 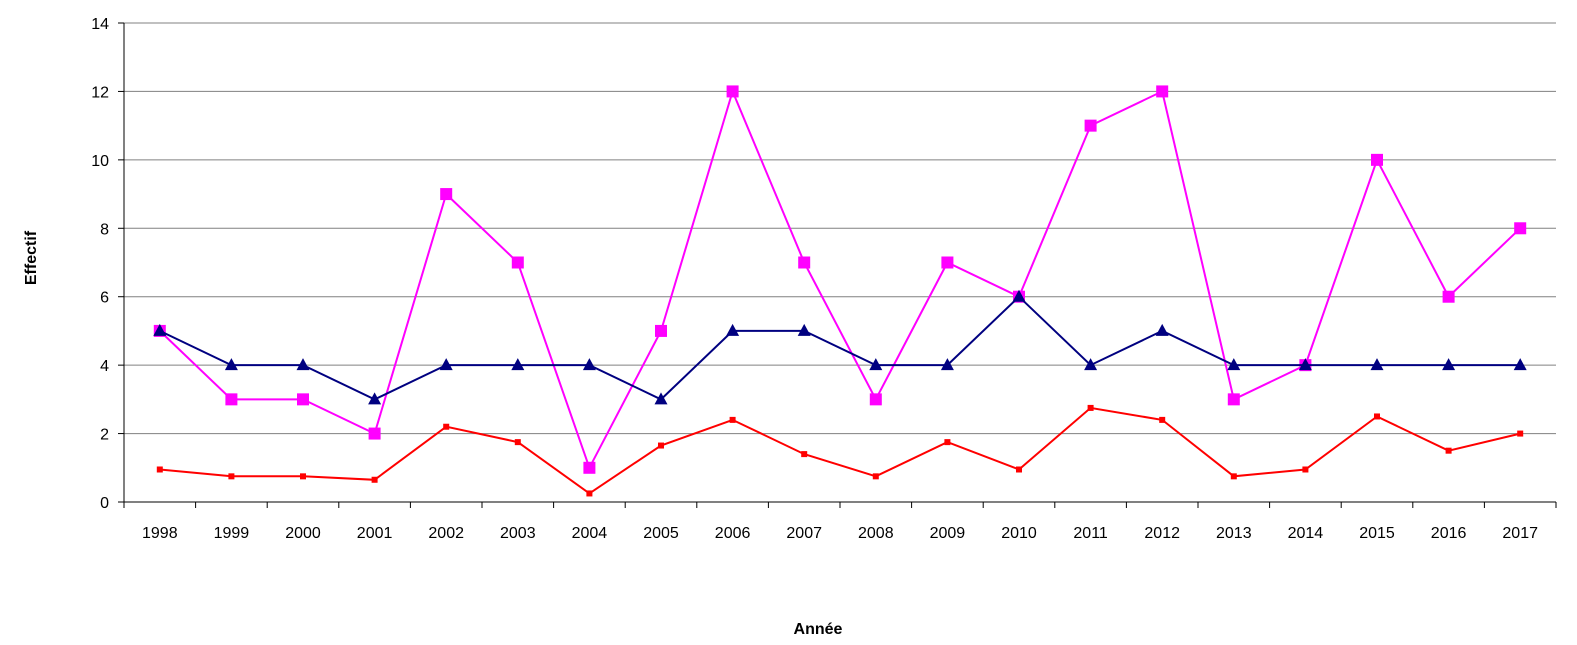 What do you see at coordinates (948, 533) in the screenshot?
I see `x-tick-label: 2009` at bounding box center [948, 533].